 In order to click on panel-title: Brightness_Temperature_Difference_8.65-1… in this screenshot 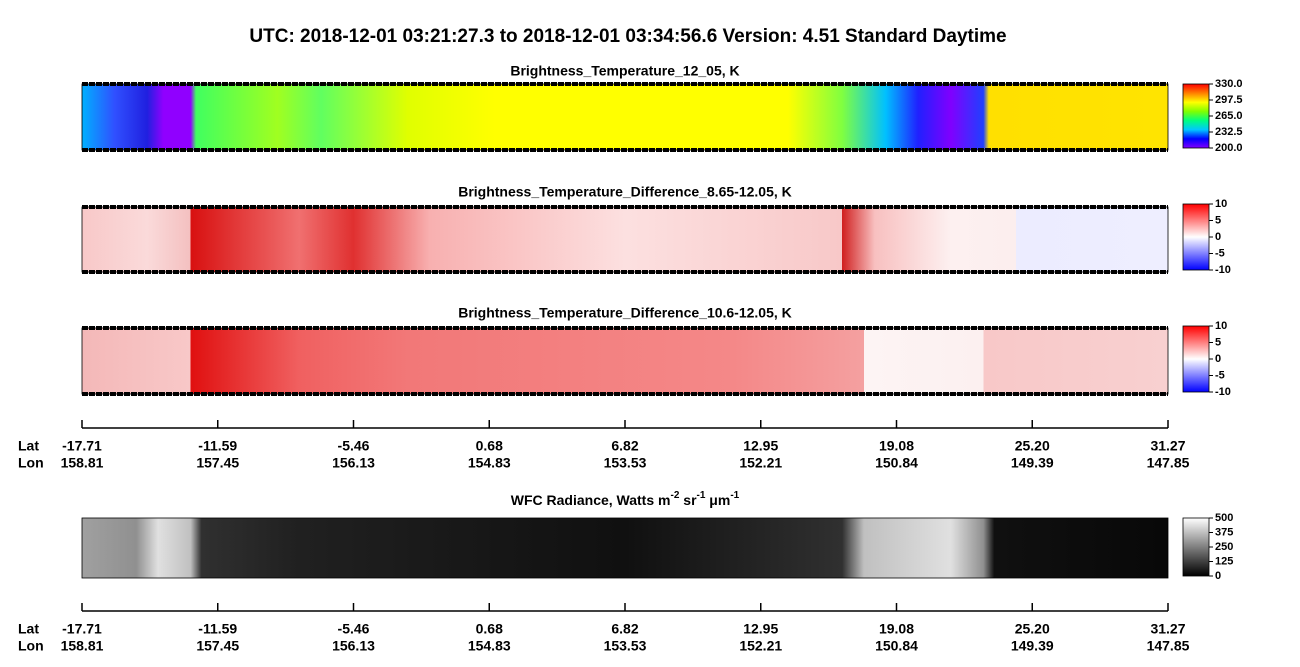, I will do `click(625, 192)`.